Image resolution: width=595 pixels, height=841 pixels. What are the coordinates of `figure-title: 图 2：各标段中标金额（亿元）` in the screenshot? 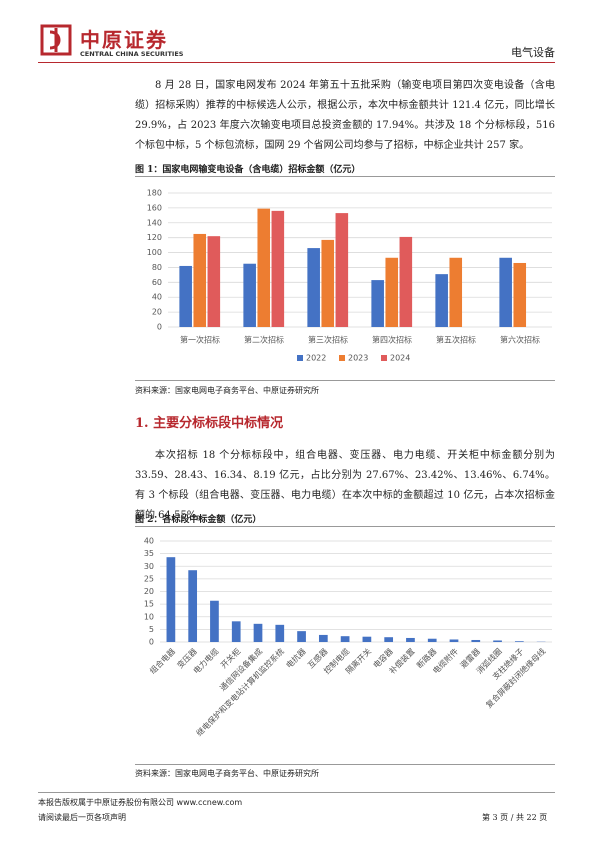 It's located at (198, 520).